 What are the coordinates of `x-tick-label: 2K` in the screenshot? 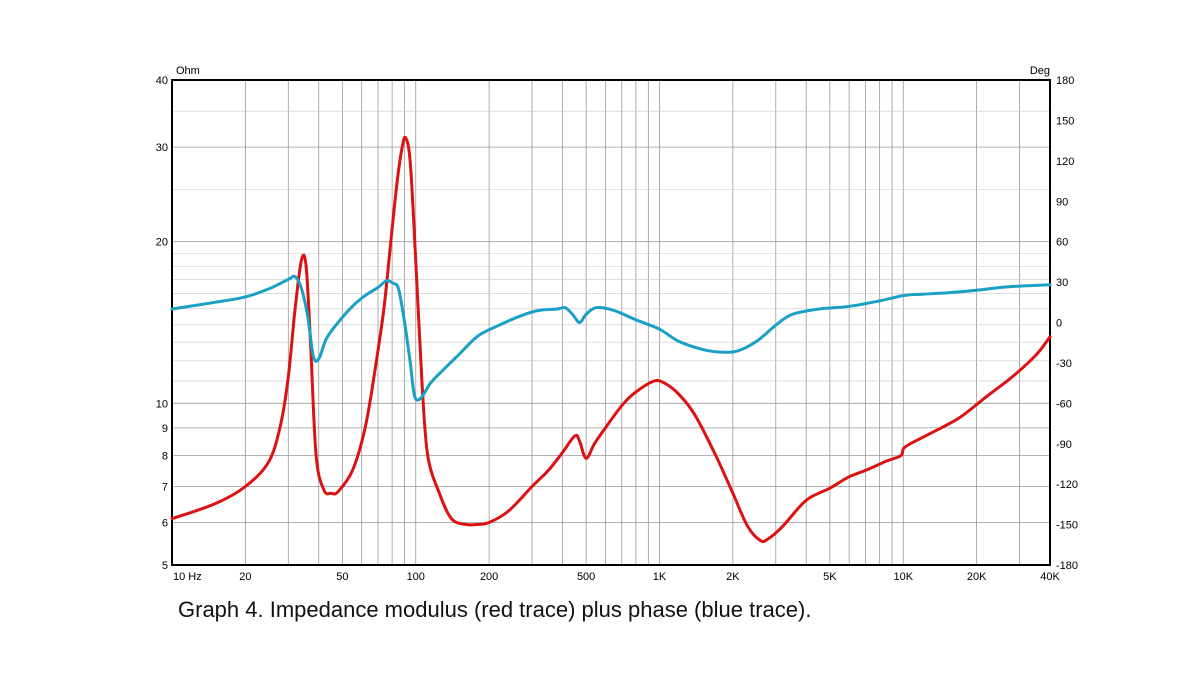 It's located at (733, 577).